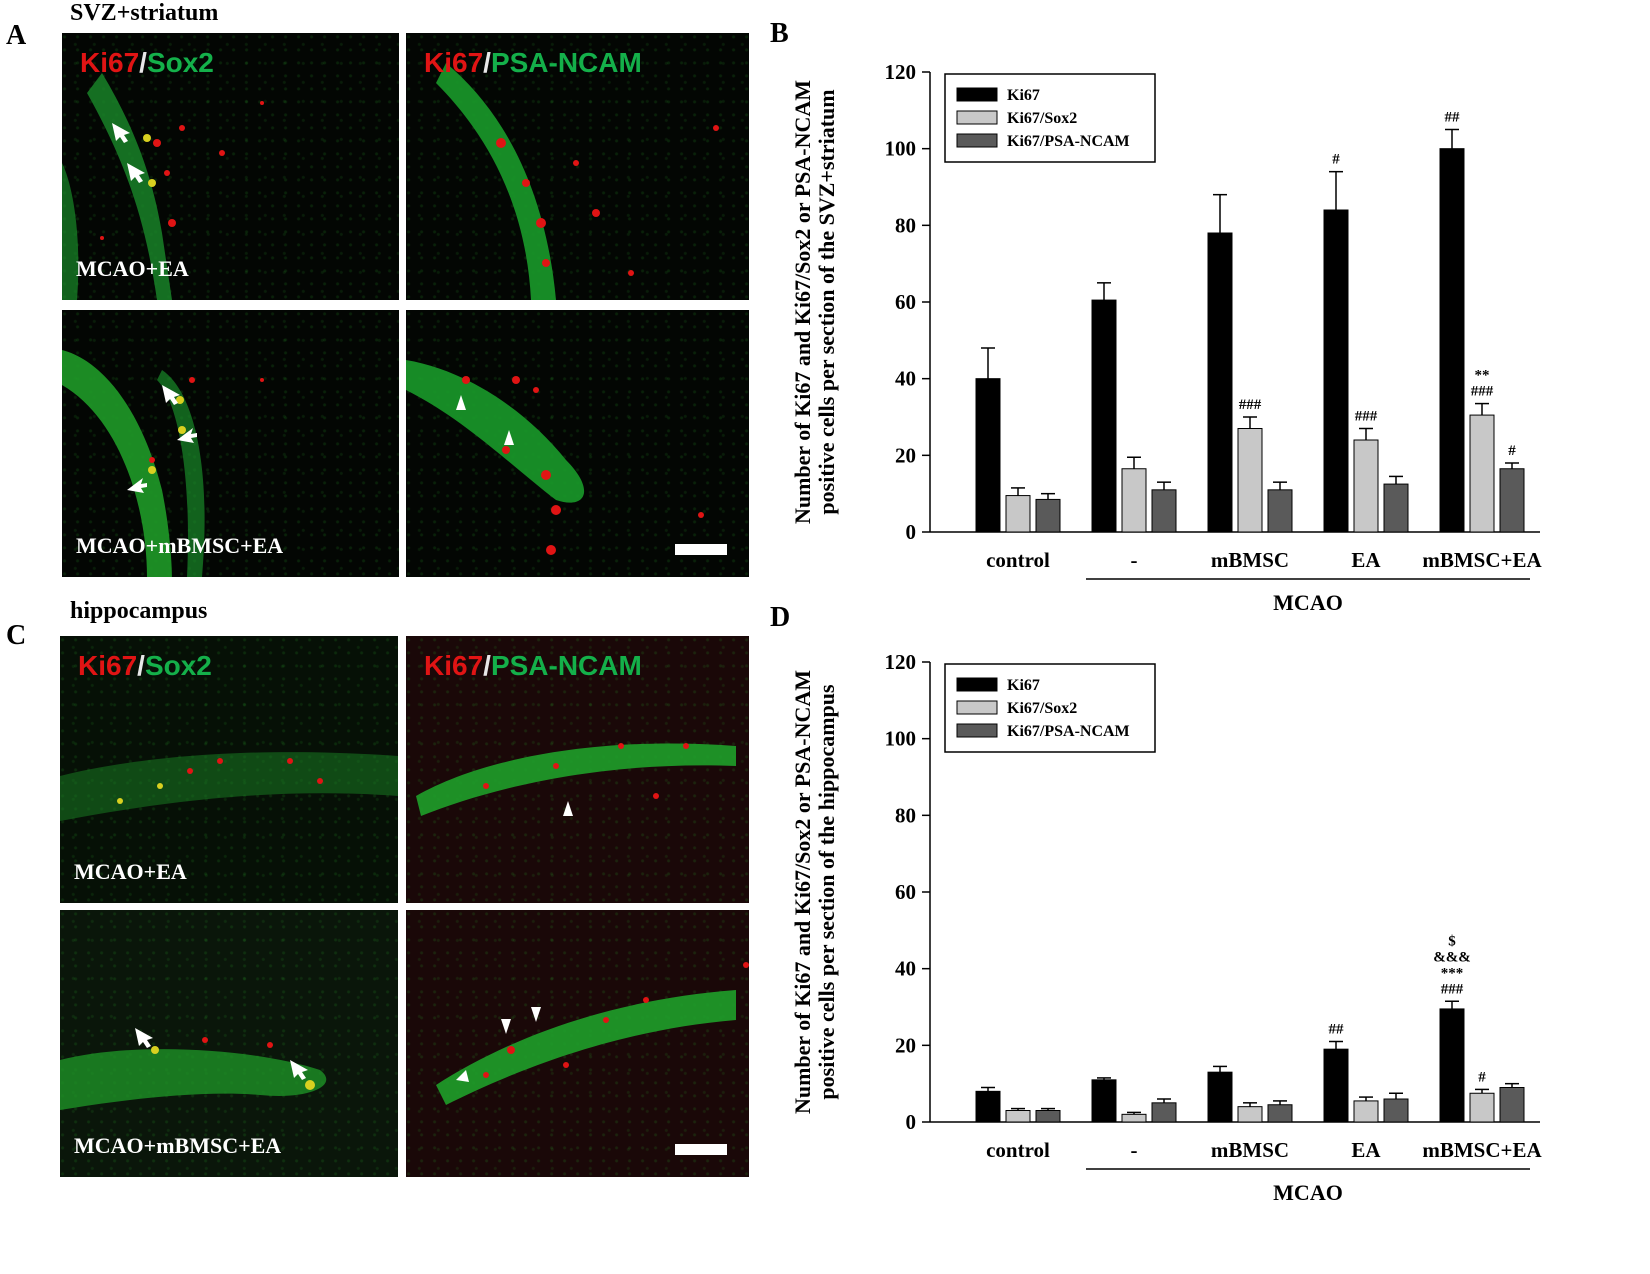  What do you see at coordinates (577, 1043) in the screenshot?
I see `micrograph-c4` at bounding box center [577, 1043].